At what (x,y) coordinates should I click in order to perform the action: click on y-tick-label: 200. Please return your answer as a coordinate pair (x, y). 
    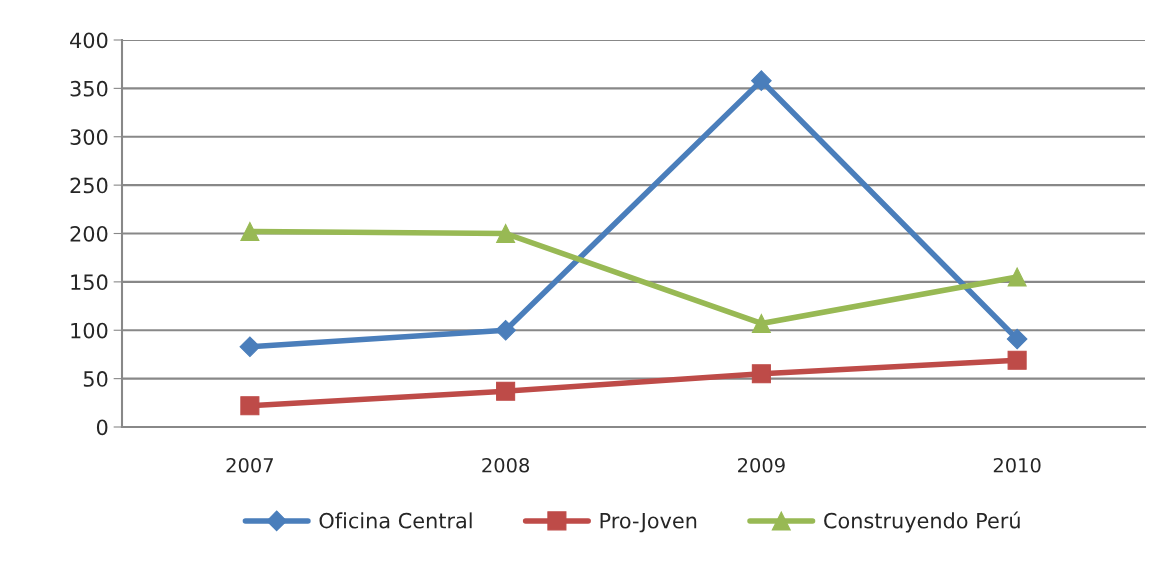
    Looking at the image, I should click on (89, 233).